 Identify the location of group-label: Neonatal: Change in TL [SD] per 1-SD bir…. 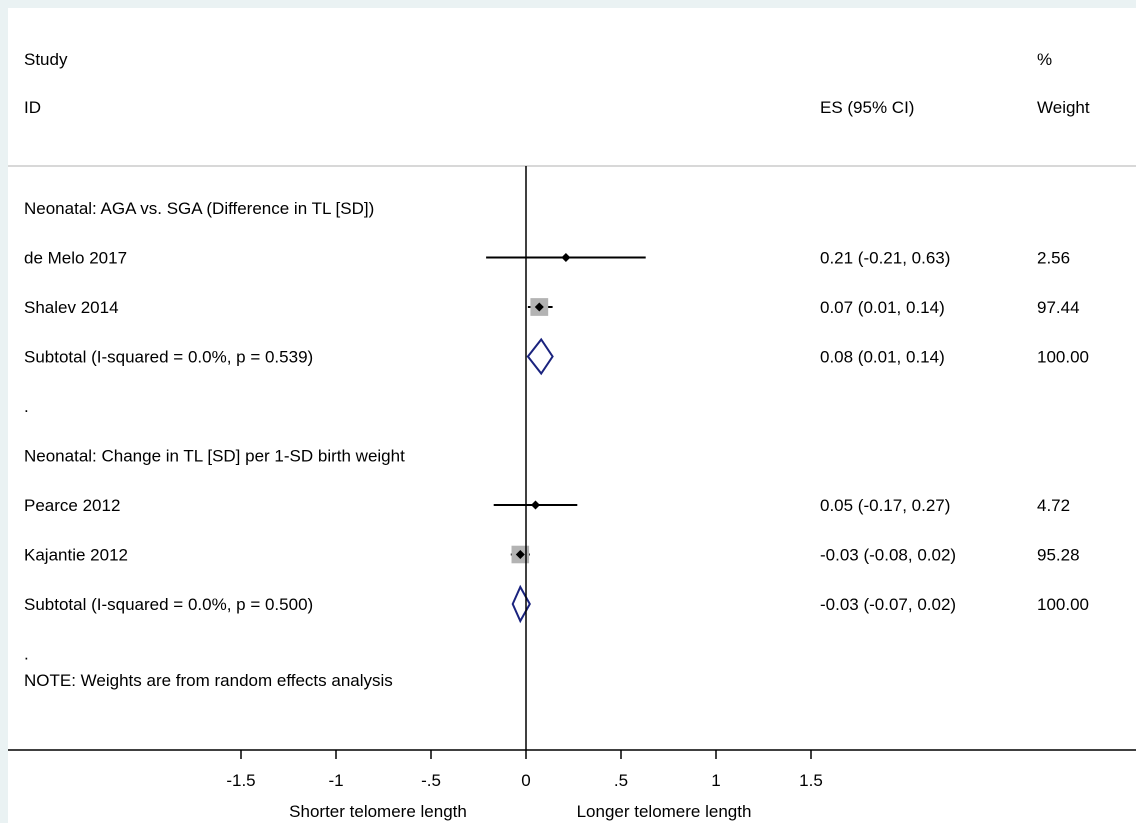
(214, 456).